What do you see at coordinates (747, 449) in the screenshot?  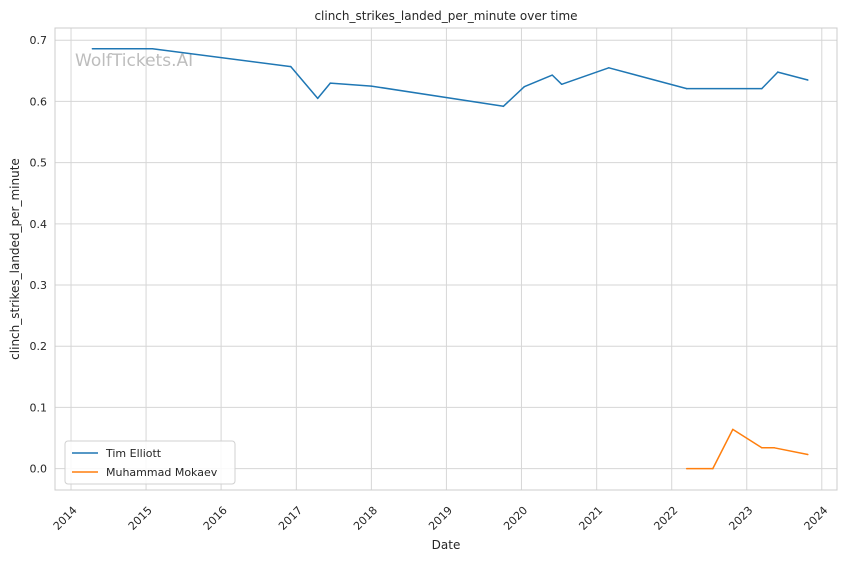 I see `series-line-muhammad-mokaev` at bounding box center [747, 449].